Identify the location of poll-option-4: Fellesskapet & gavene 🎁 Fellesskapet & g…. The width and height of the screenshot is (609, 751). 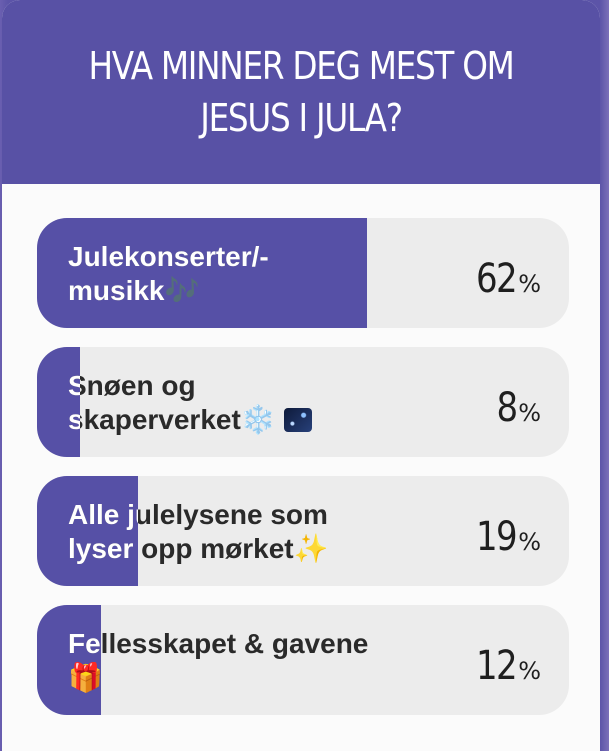
(303, 660).